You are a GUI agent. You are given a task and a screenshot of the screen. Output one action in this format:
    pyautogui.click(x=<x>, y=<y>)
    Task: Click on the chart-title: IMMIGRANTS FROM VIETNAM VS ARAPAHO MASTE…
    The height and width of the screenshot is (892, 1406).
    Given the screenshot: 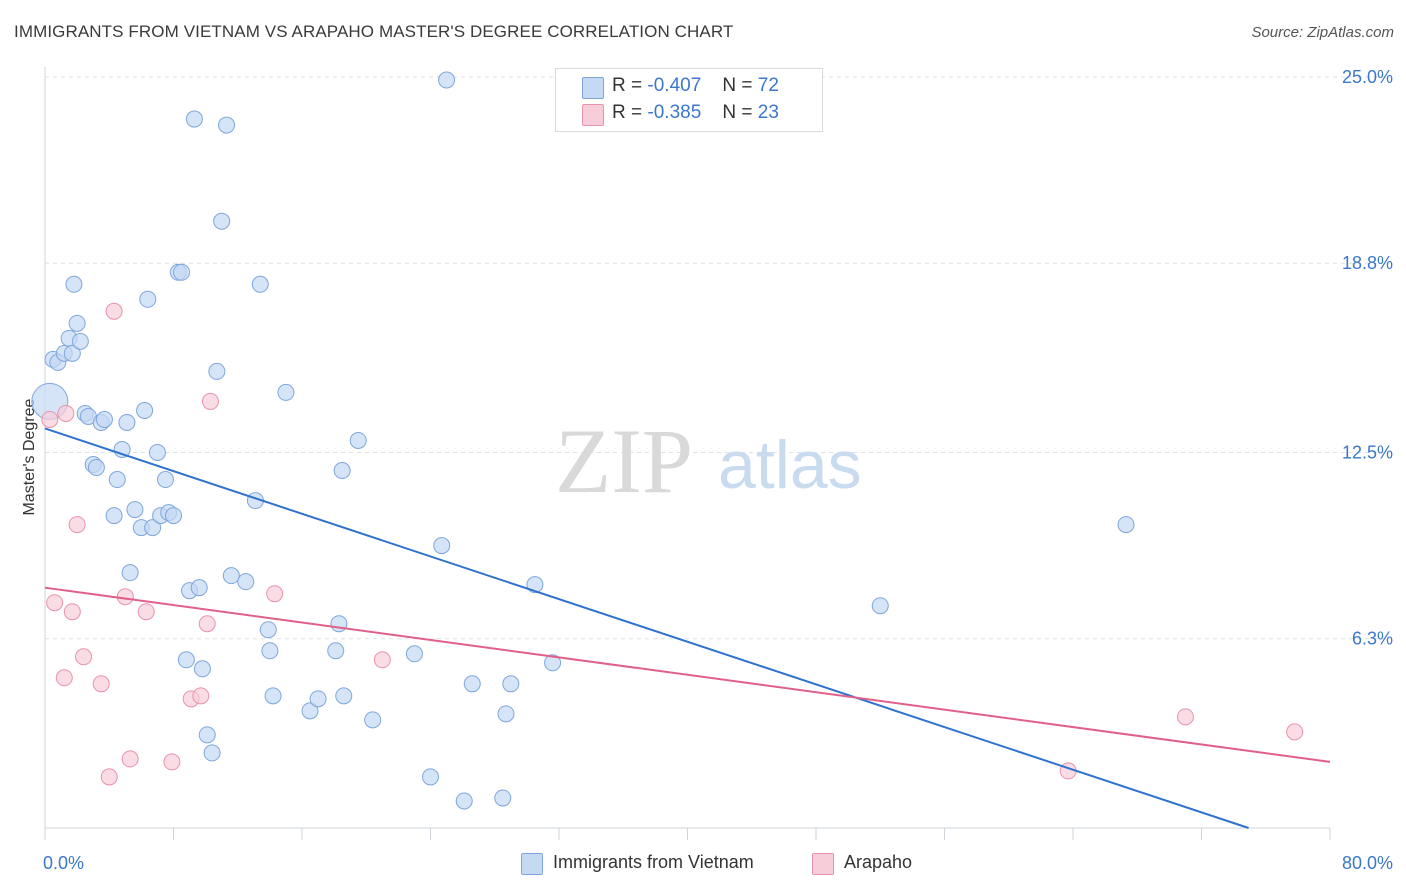 What is the action you would take?
    pyautogui.click(x=374, y=31)
    